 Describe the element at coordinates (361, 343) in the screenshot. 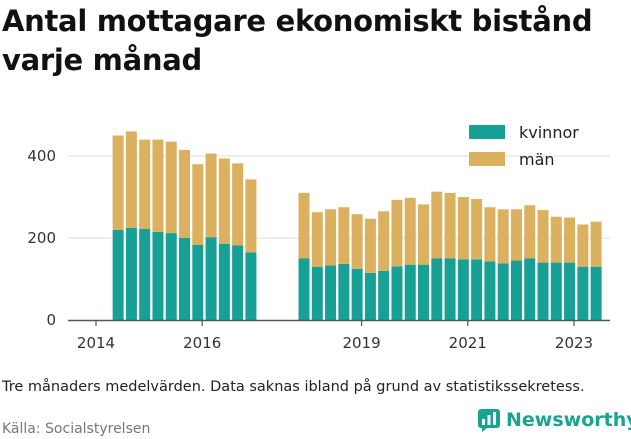

I see `x-tick-label: 2019` at that location.